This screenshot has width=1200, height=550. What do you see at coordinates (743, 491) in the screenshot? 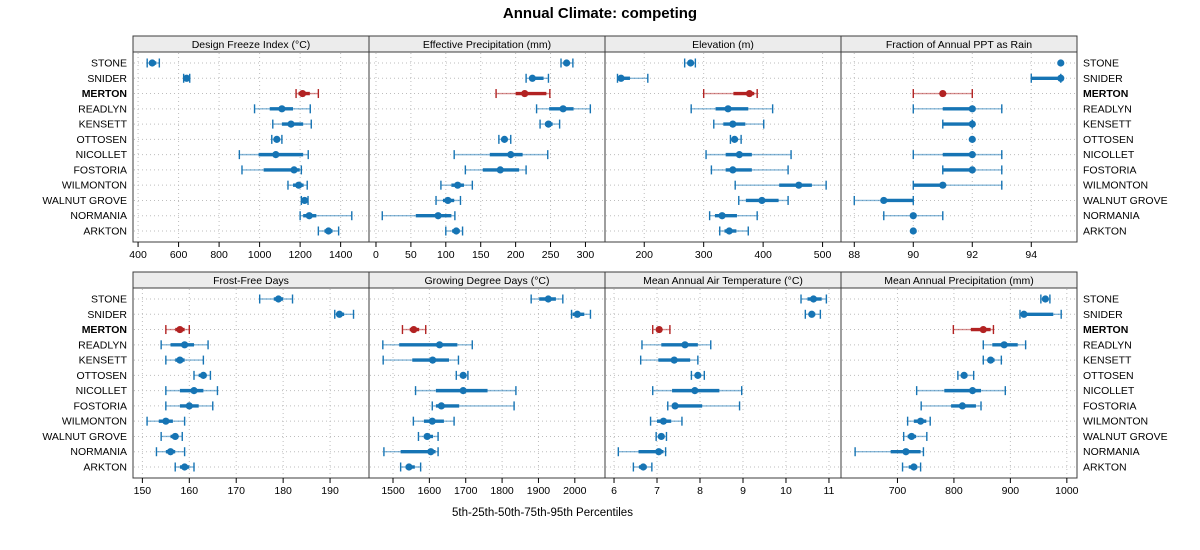
I see `x-tick-label: 9` at bounding box center [743, 491].